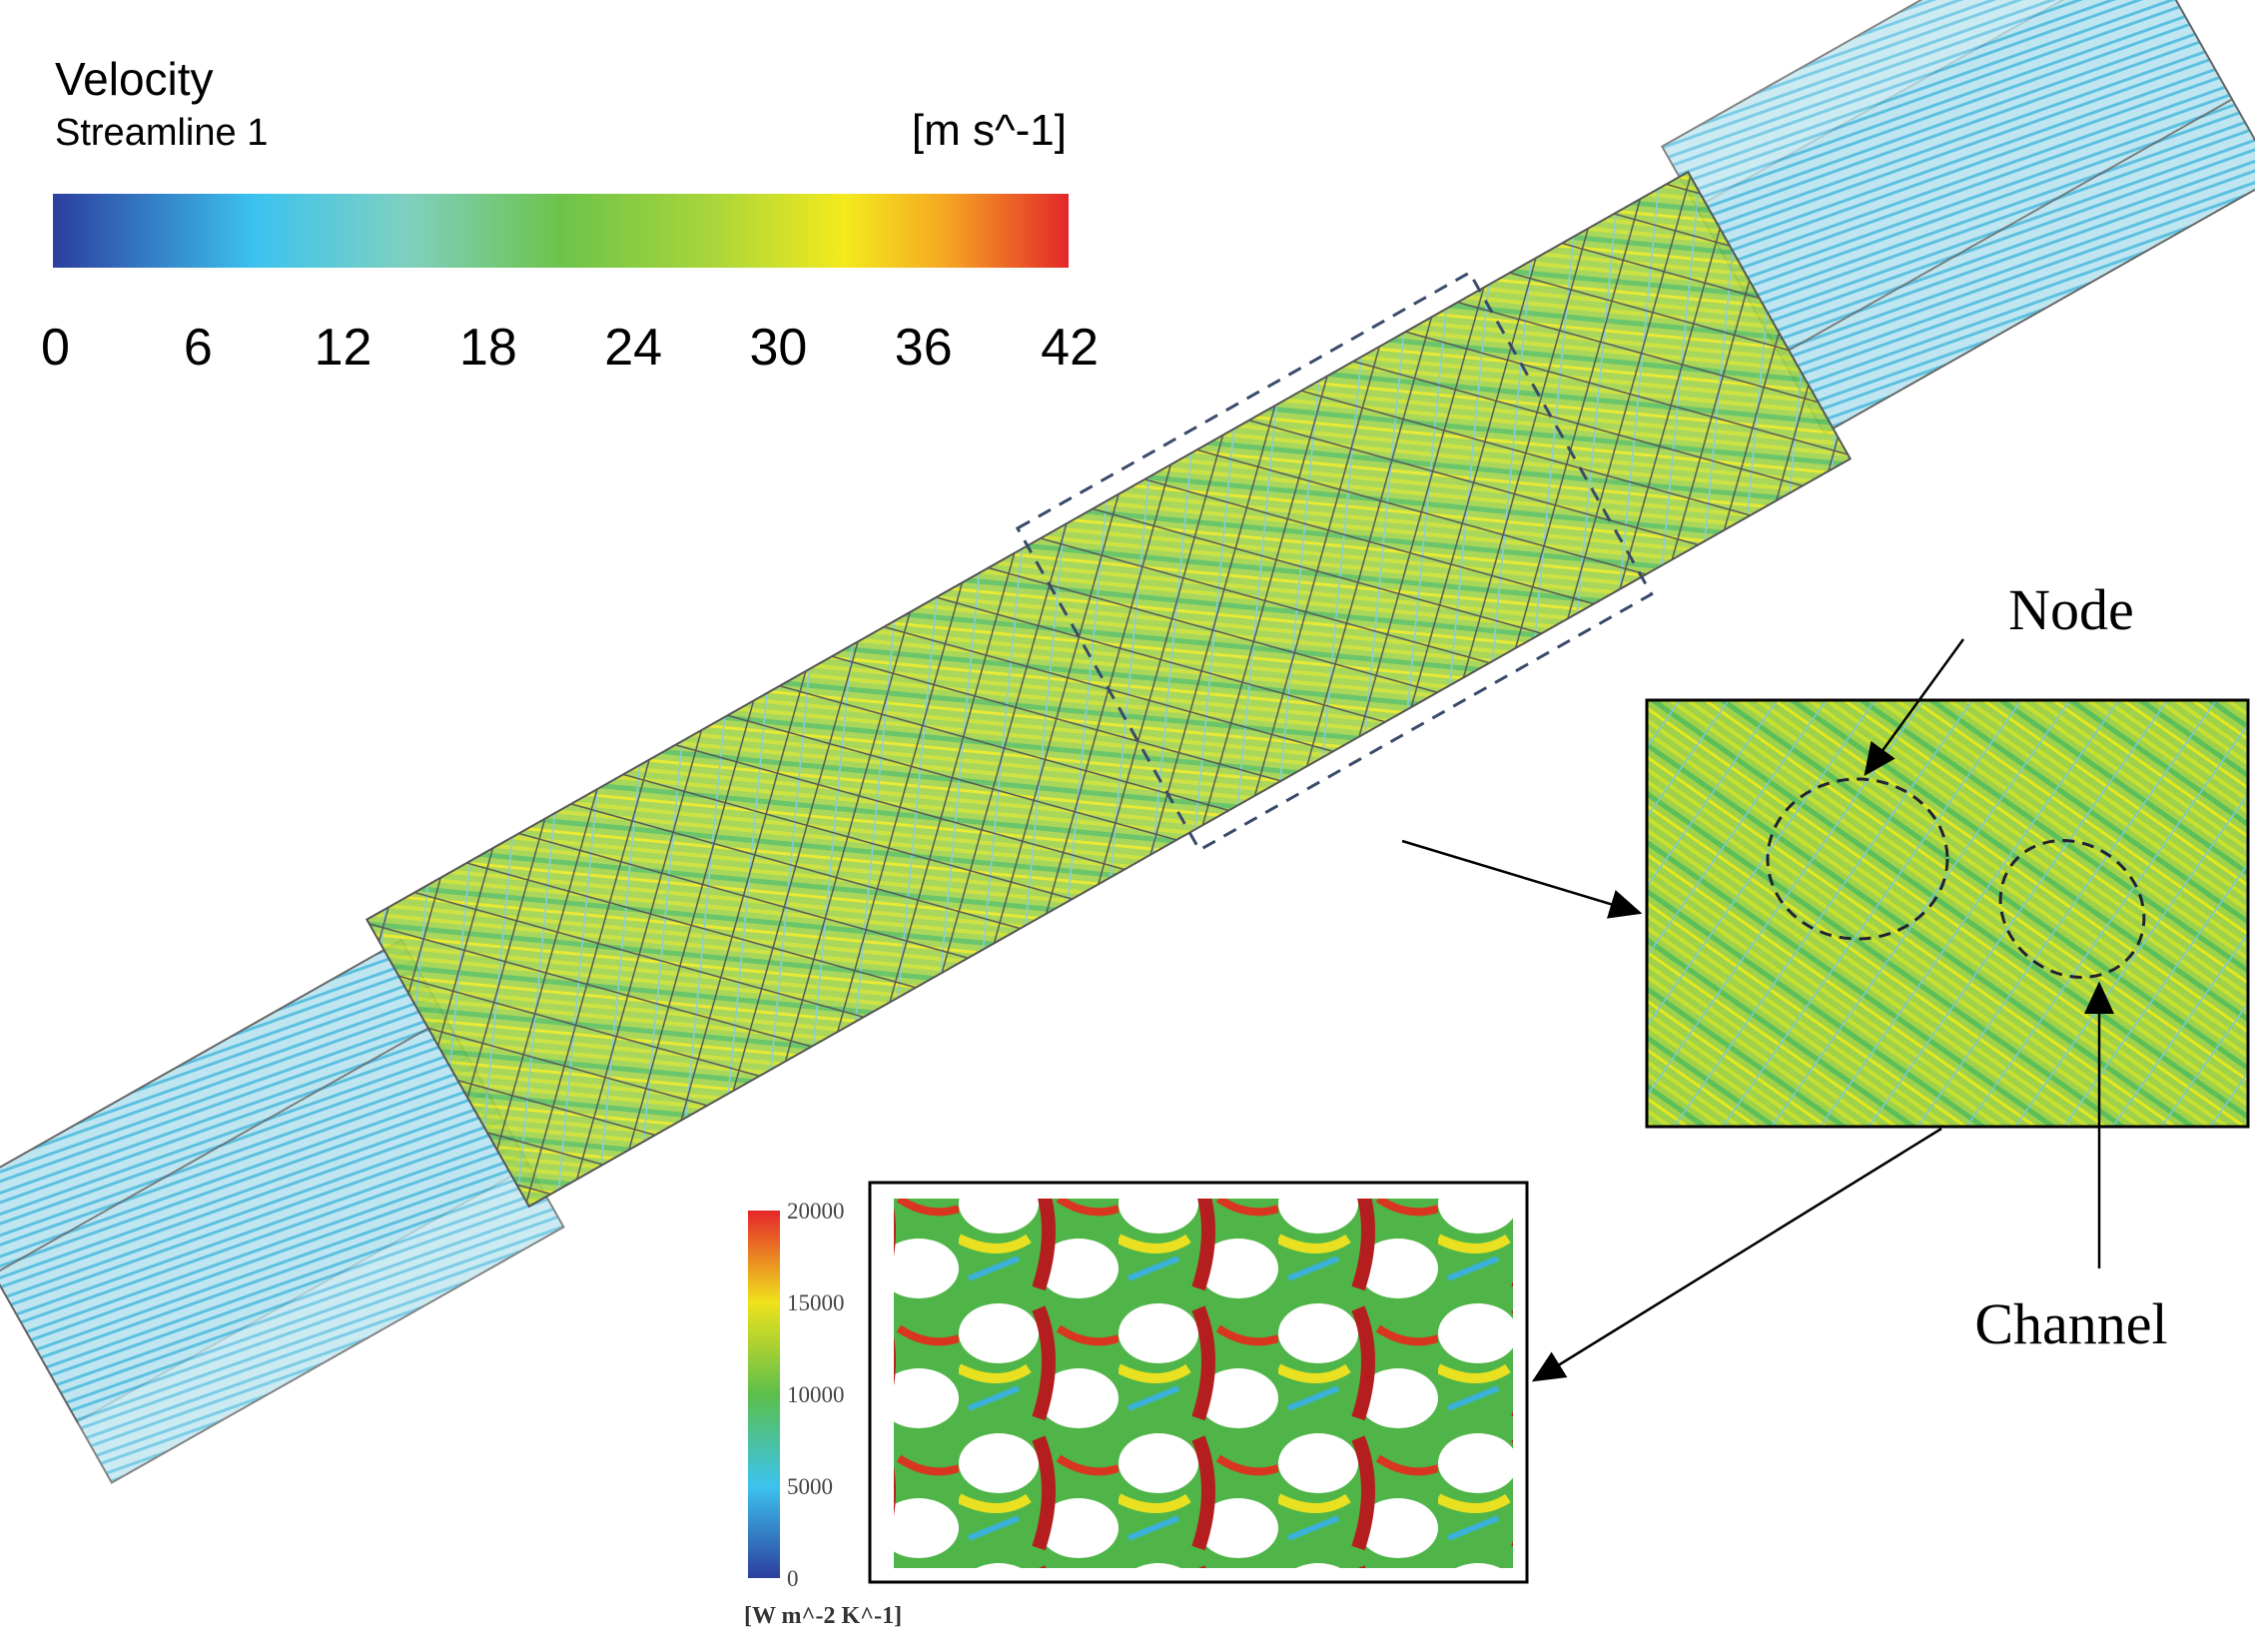 Image resolution: width=2255 pixels, height=1652 pixels. What do you see at coordinates (779, 348) in the screenshot?
I see `colorbar-tick-label: 30` at bounding box center [779, 348].